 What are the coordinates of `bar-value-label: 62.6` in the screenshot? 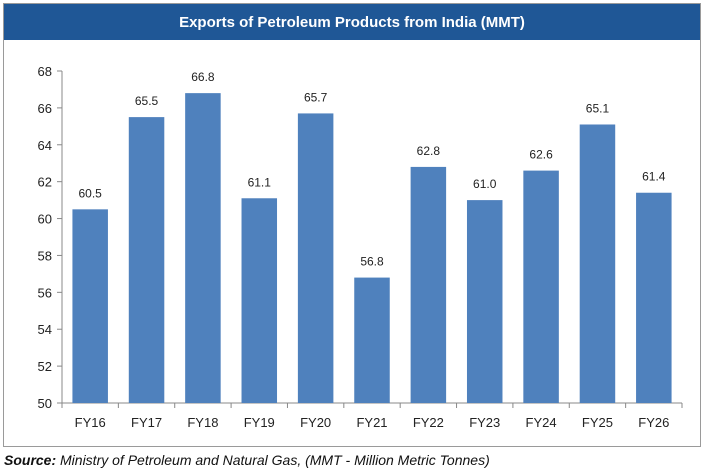 It's located at (541, 155).